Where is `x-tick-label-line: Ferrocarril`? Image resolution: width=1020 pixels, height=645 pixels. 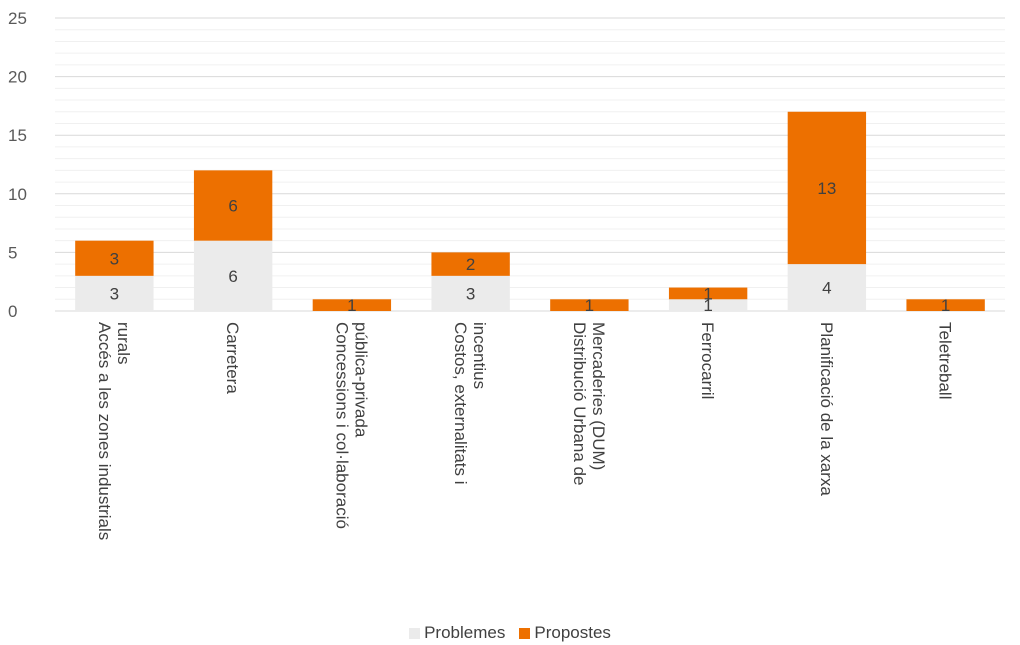 x-tick-label-line: Ferrocarril is located at coordinates (707, 360).